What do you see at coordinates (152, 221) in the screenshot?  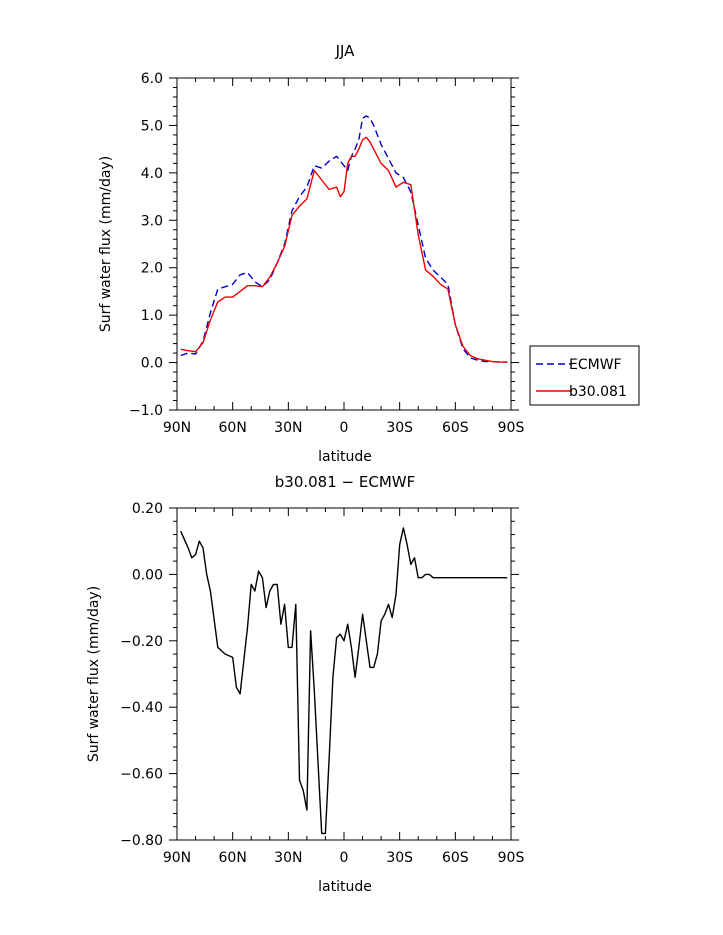 I see `top-ytick-label: 3.0` at bounding box center [152, 221].